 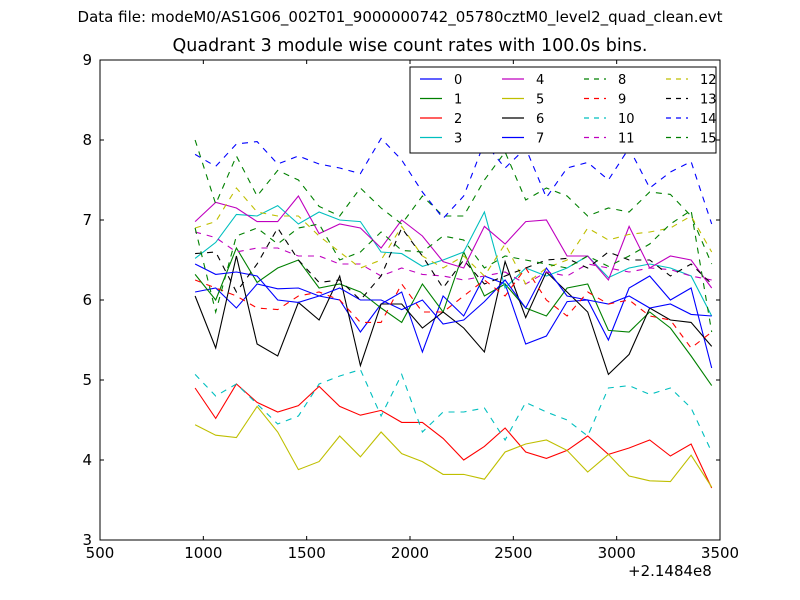 I want to click on legend-label-14: 14, so click(x=708, y=119).